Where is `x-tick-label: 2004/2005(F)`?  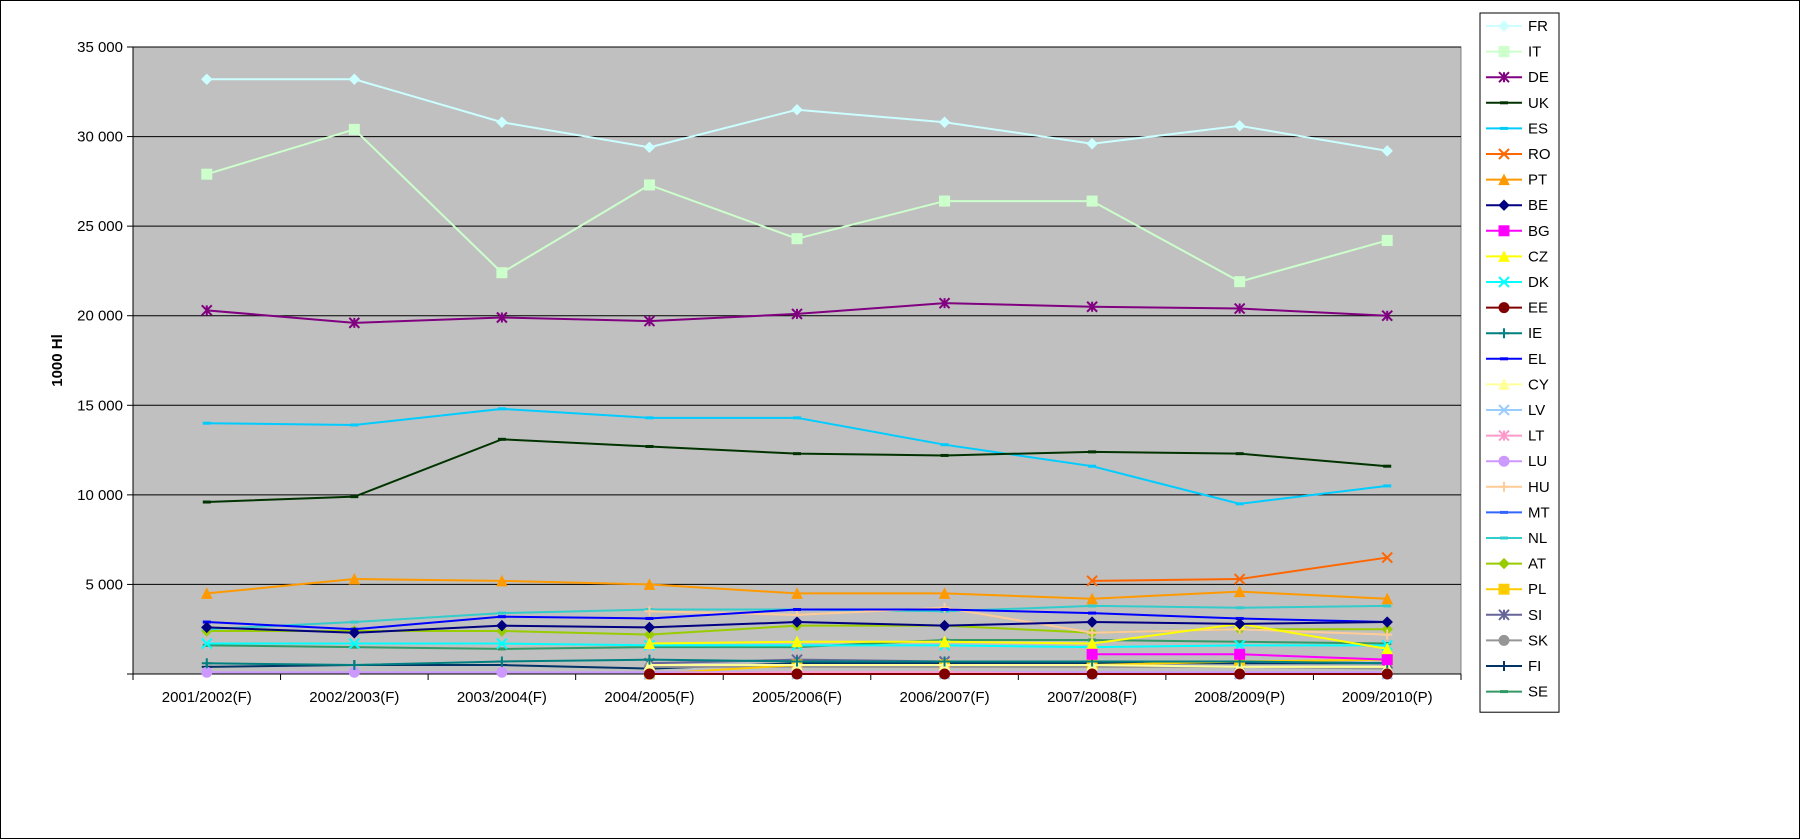 x-tick-label: 2004/2005(F) is located at coordinates (649, 697).